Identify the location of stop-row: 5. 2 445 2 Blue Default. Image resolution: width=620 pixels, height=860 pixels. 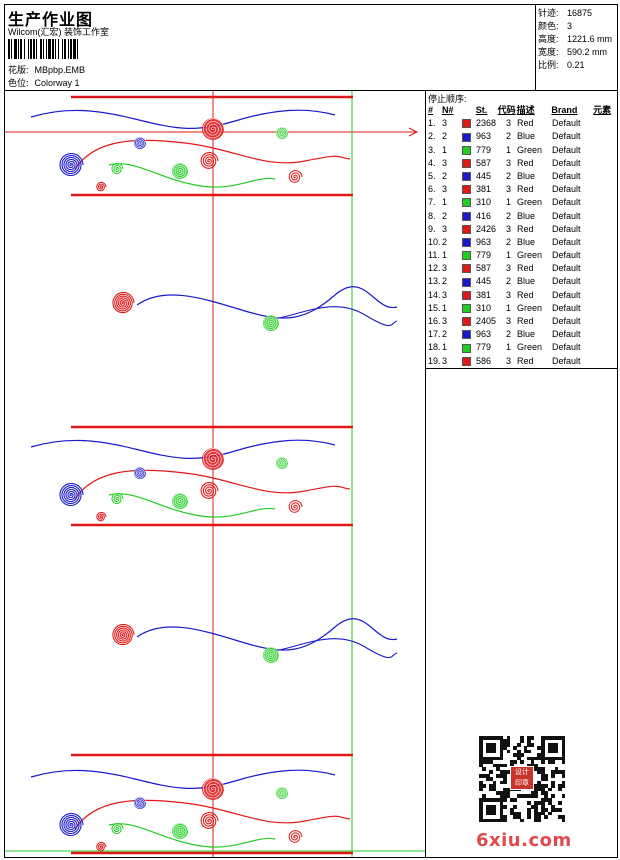
(521, 176).